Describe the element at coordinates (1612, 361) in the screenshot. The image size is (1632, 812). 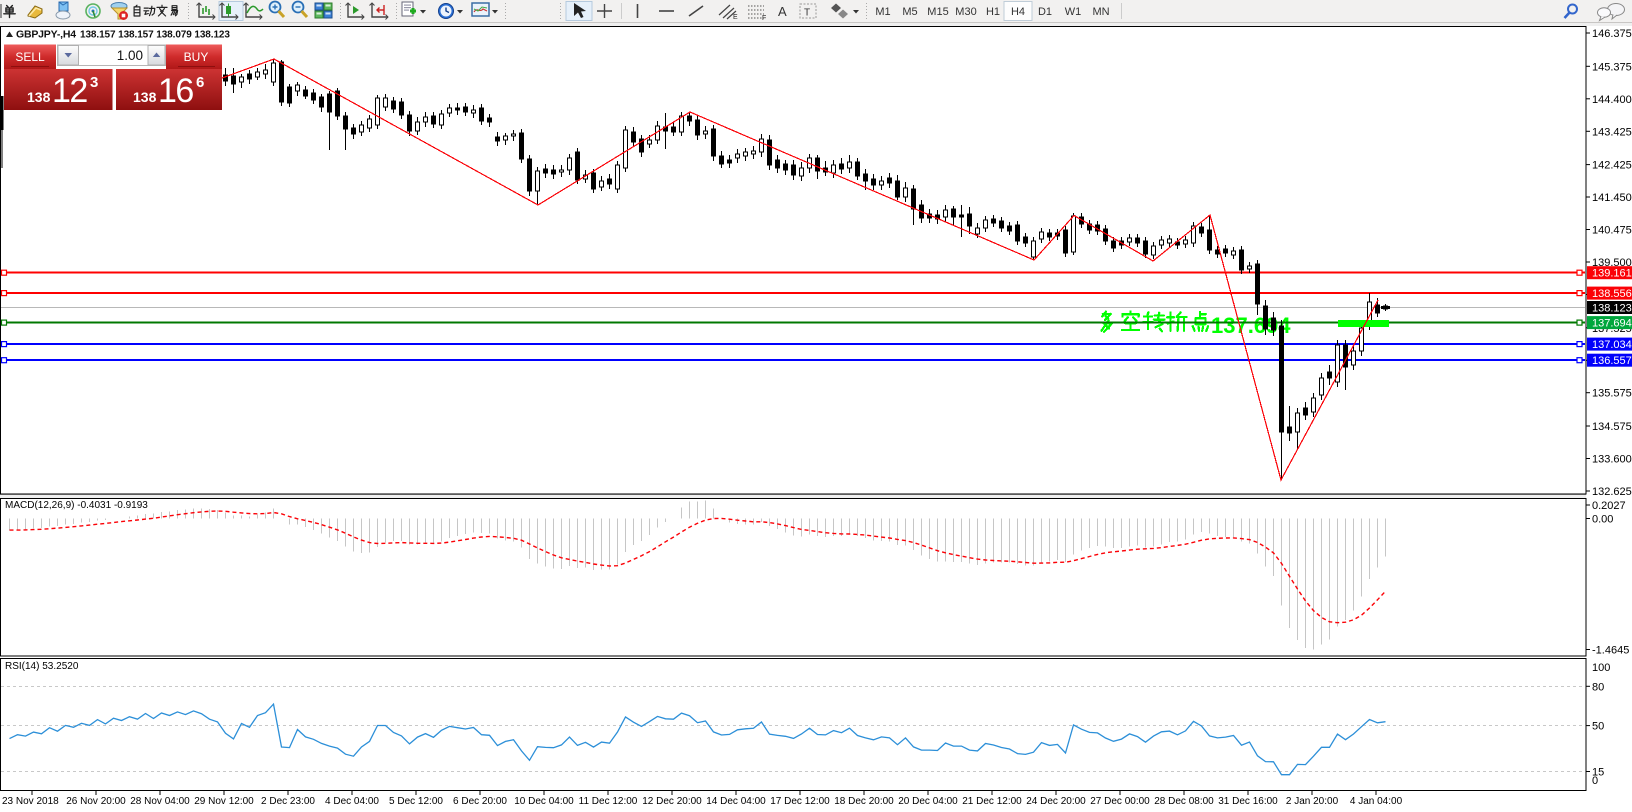
I see `svg-text: 136.557` at that location.